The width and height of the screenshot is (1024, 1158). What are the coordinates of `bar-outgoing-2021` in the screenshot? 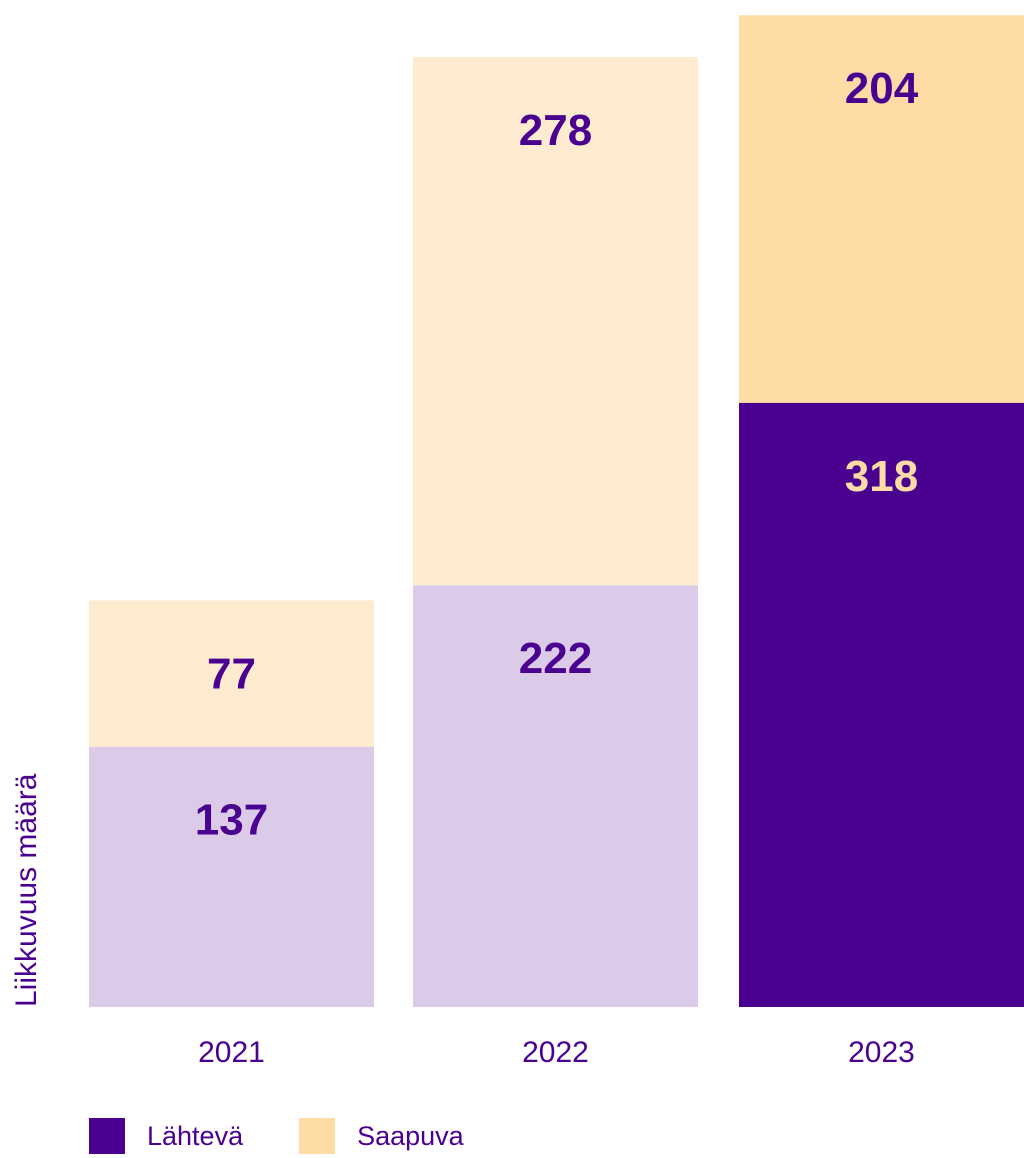 It's located at (231, 876).